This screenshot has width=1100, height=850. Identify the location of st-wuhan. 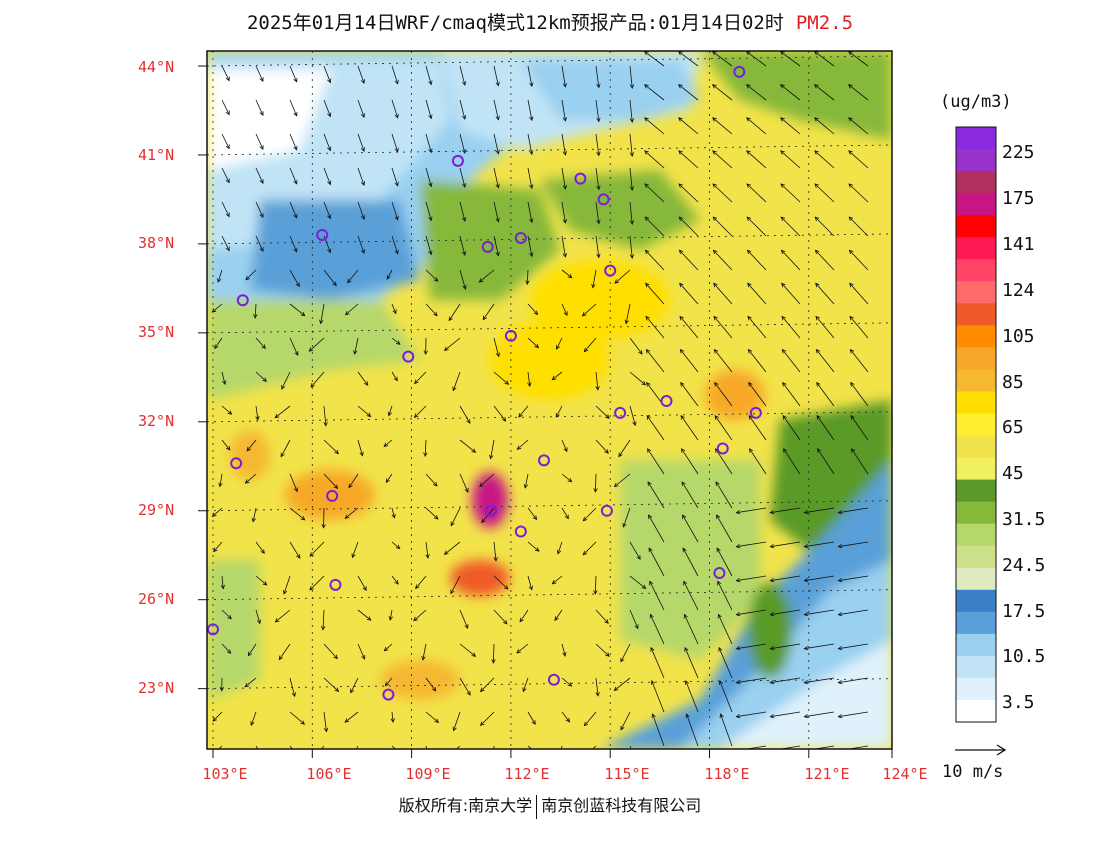
(544, 460).